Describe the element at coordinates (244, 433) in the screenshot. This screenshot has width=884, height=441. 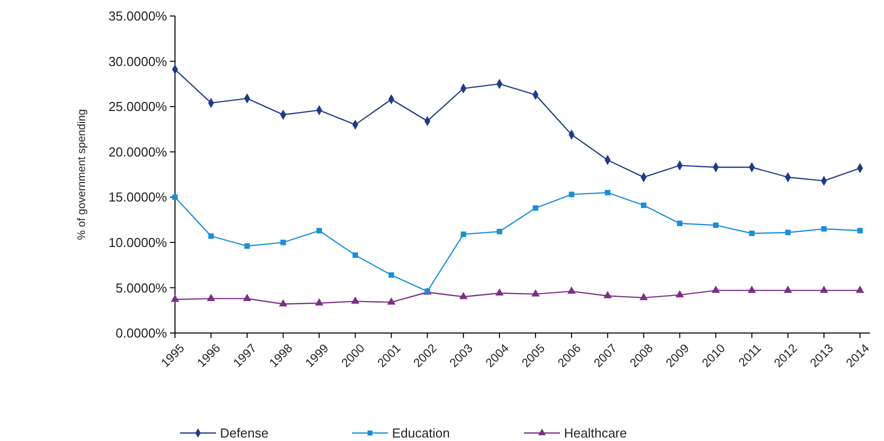
I see `legend-label: Defense` at that location.